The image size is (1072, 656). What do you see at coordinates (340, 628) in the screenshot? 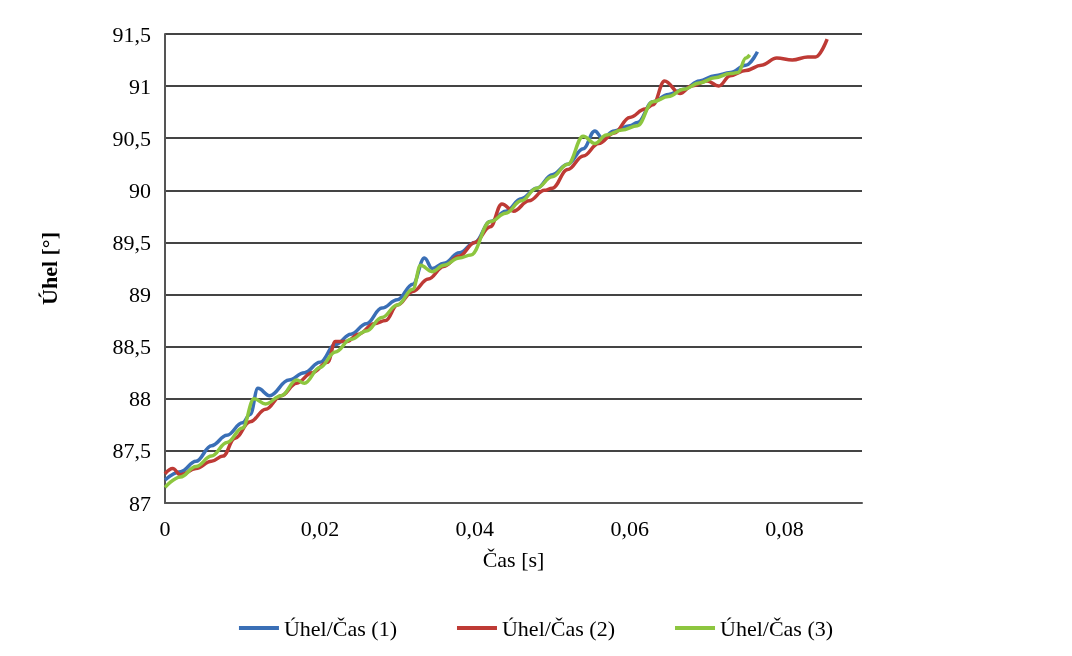
I see `legend-label: Úhel/Čas (1)` at bounding box center [340, 628].